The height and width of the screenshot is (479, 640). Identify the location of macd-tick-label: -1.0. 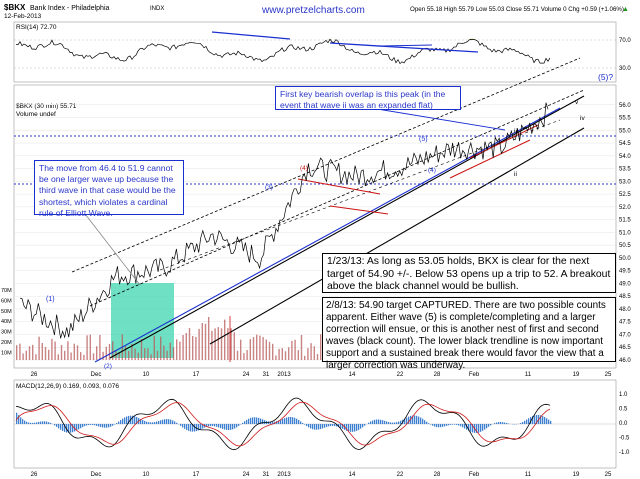
(624, 453).